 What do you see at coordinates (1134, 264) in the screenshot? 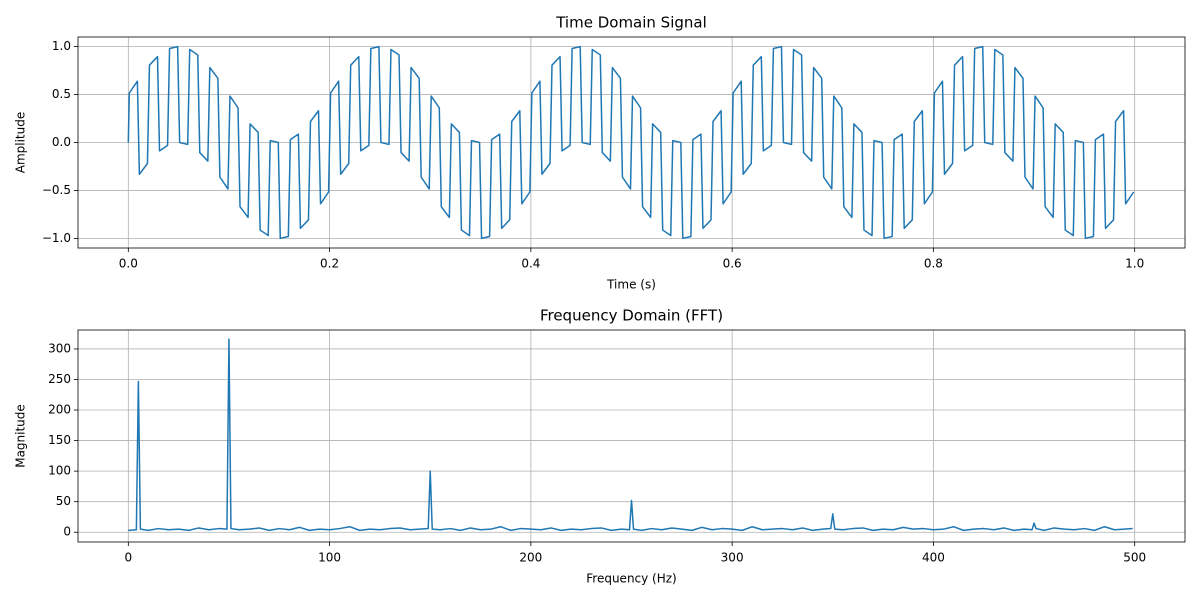
I see `x-tick-label: 1.0` at bounding box center [1134, 264].